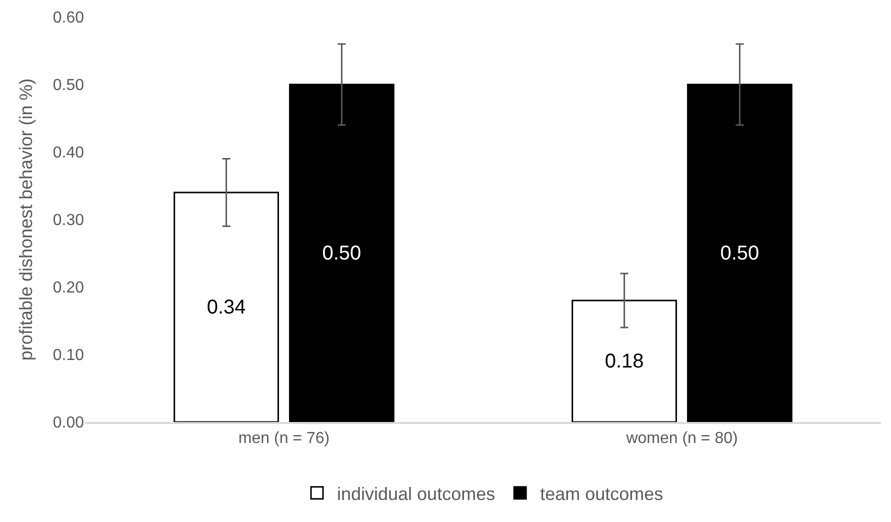  I want to click on y-tick-label: 0.10, so click(68, 355).